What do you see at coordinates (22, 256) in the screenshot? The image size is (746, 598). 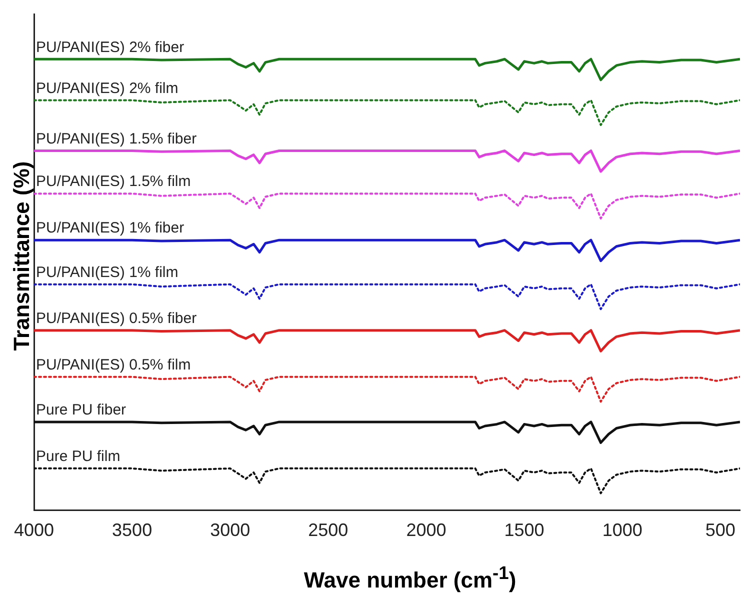 I see `y-axis-title: Transmittance (%)` at bounding box center [22, 256].